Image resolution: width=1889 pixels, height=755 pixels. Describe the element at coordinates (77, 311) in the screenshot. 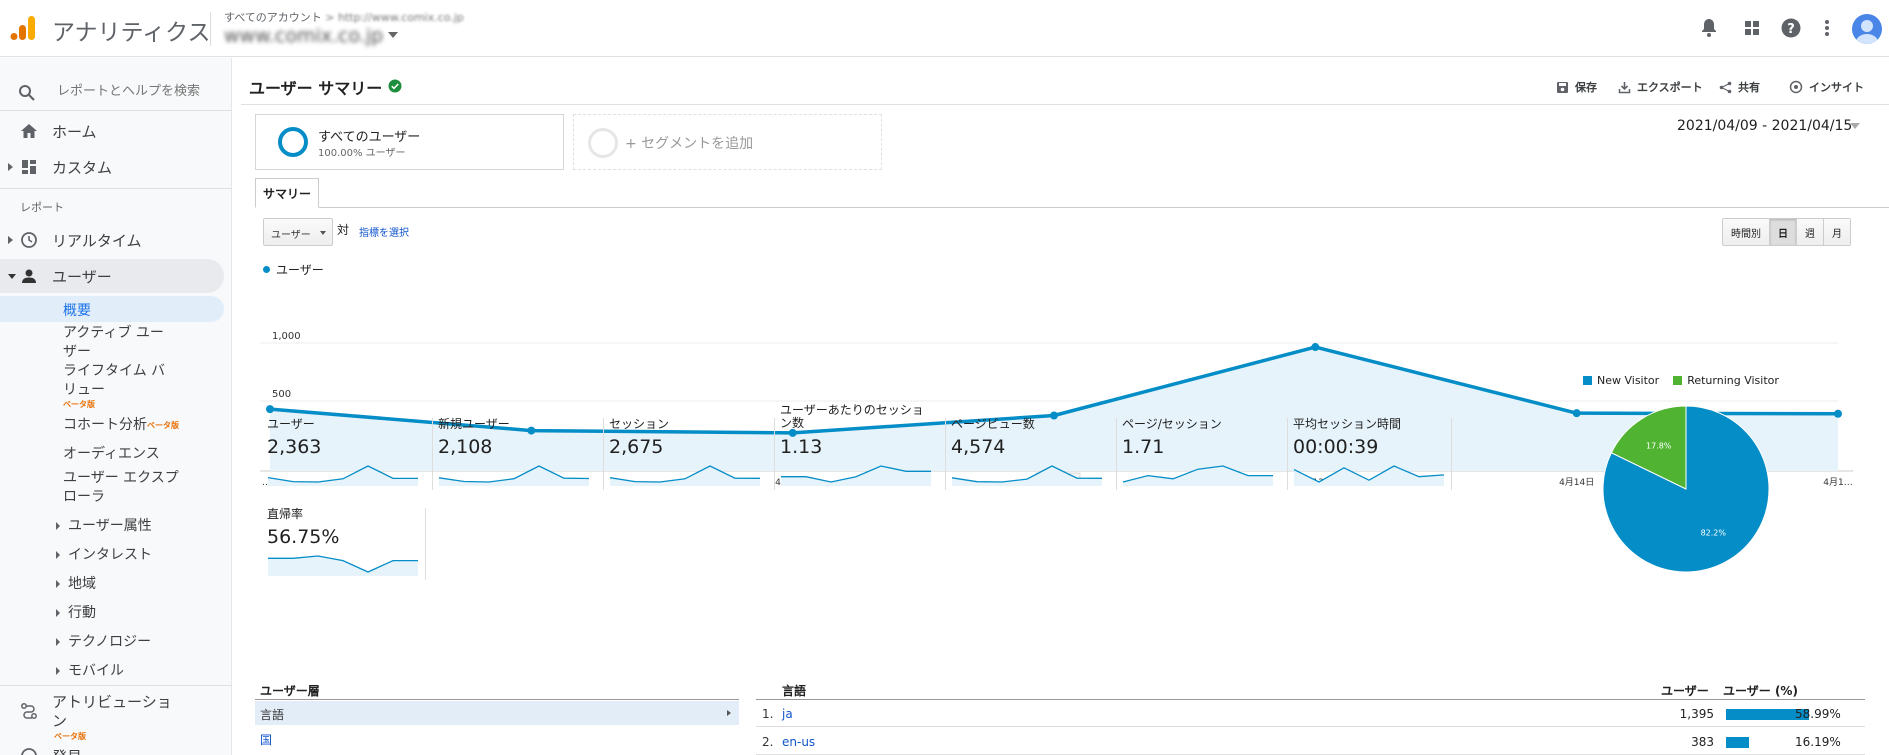

I see `sidebar-item-label: 概要` at that location.